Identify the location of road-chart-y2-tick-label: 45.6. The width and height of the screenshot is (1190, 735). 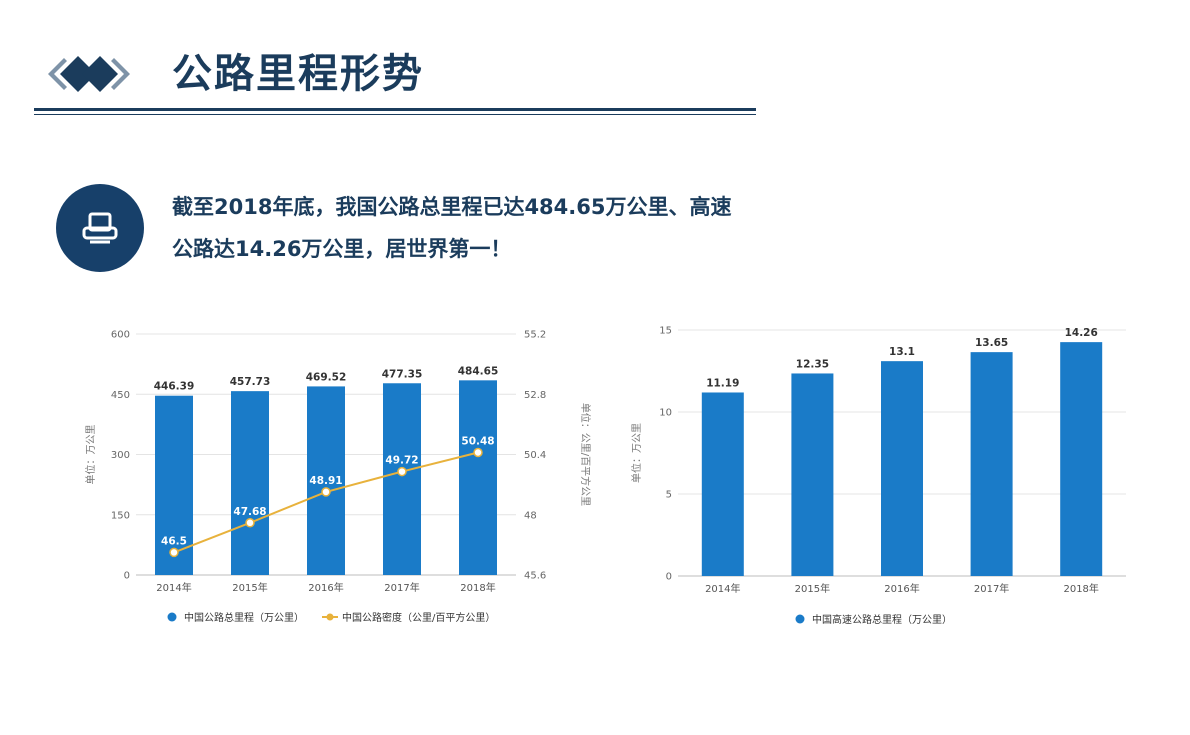
(535, 576).